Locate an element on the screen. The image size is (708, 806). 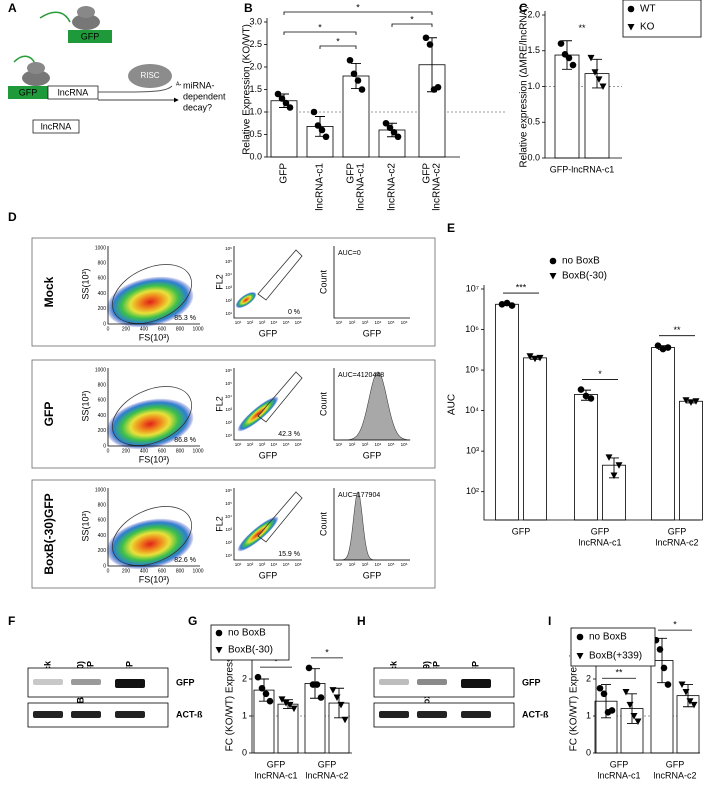
y-tick-label: 1000 is located at coordinates (100, 490).